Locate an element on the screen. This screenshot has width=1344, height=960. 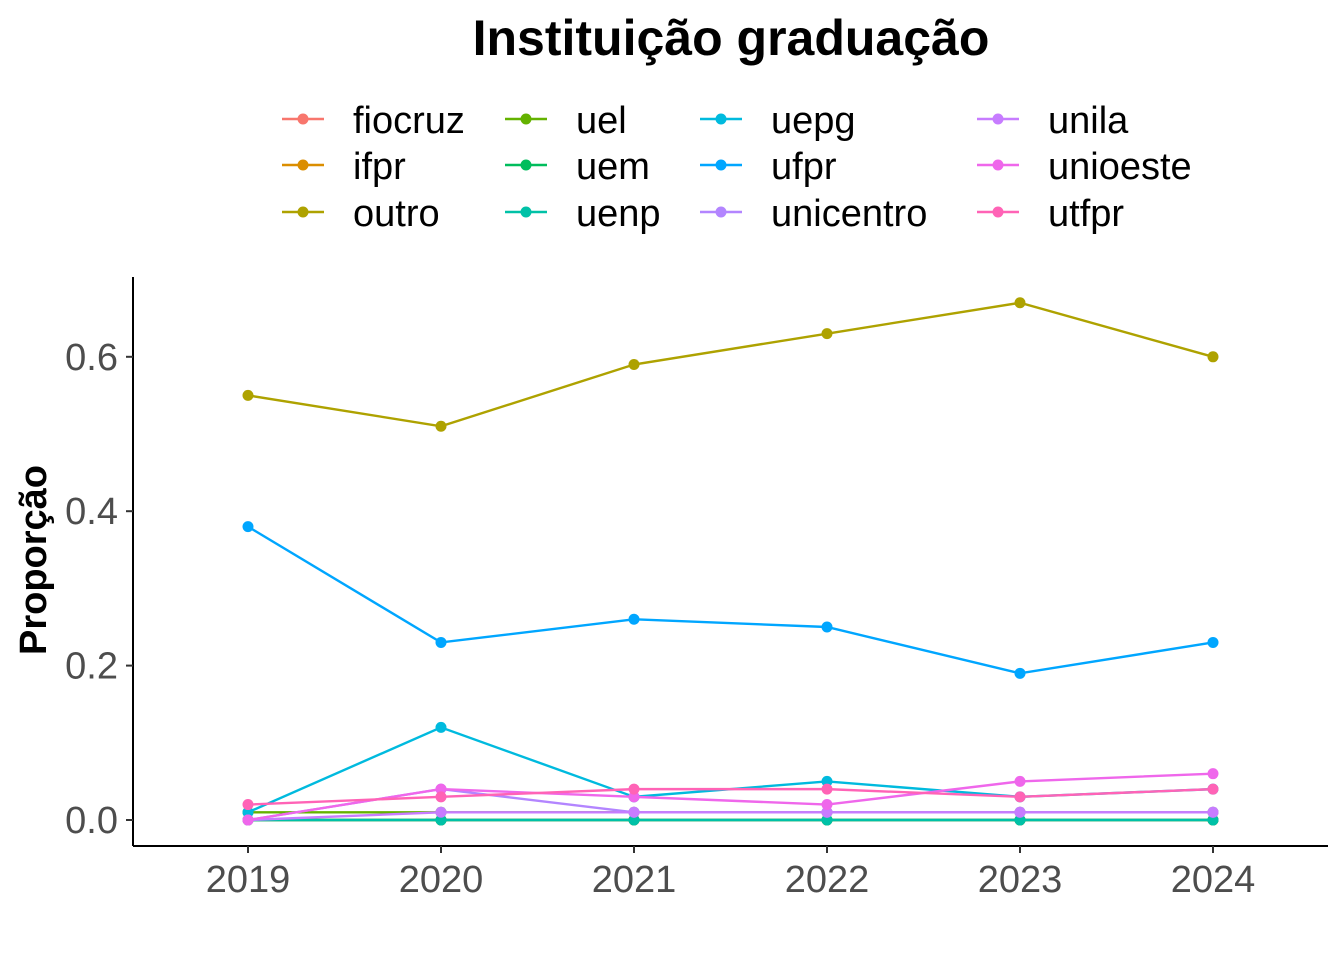
legend-item-unila: unila is located at coordinates (1053, 121).